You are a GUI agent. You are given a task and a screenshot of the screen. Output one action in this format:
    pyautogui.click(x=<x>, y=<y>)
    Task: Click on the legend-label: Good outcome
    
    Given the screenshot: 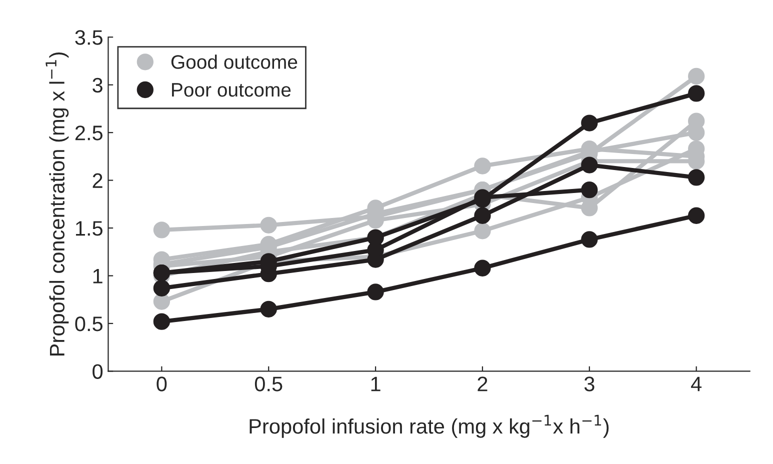 What is the action you would take?
    pyautogui.click(x=234, y=61)
    